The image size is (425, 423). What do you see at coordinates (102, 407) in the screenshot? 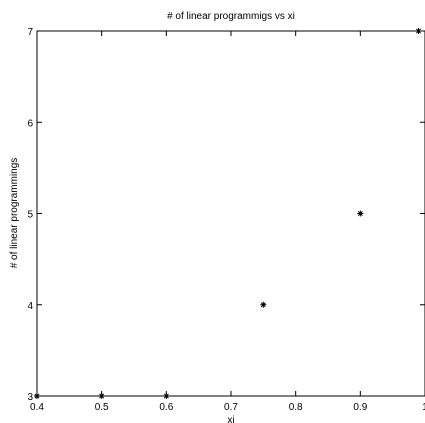
I see `x-tick-label: 0.5` at bounding box center [102, 407].